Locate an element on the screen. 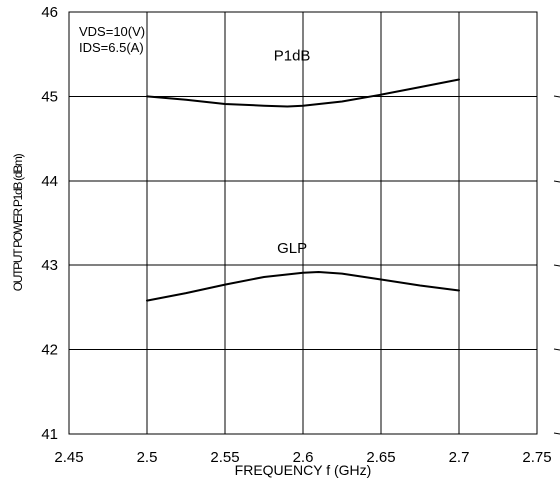  y-axis-title: OUTPUT POWER P1dB (dBm) is located at coordinates (18, 222).